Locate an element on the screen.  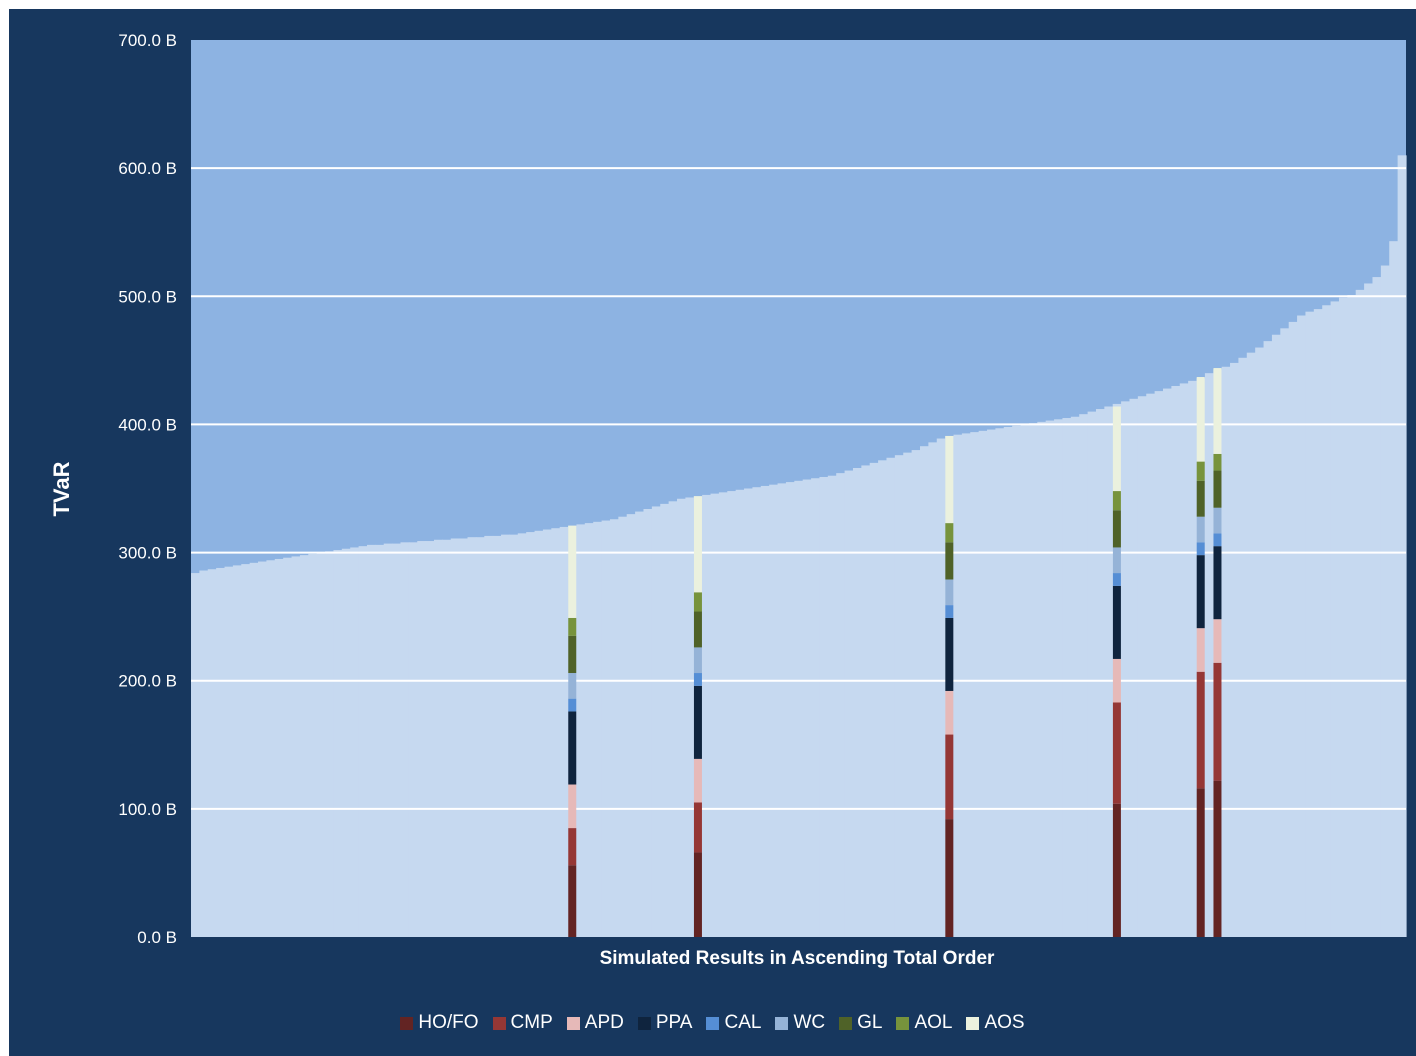
y-tick-label: 600.0 B is located at coordinates (147, 168).